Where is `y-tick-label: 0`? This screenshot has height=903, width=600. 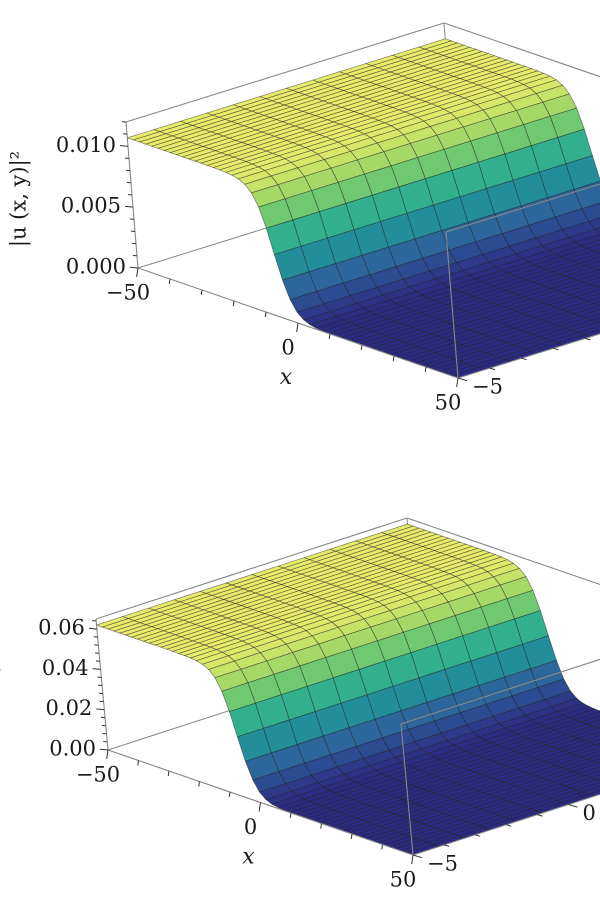
y-tick-label: 0 is located at coordinates (589, 813).